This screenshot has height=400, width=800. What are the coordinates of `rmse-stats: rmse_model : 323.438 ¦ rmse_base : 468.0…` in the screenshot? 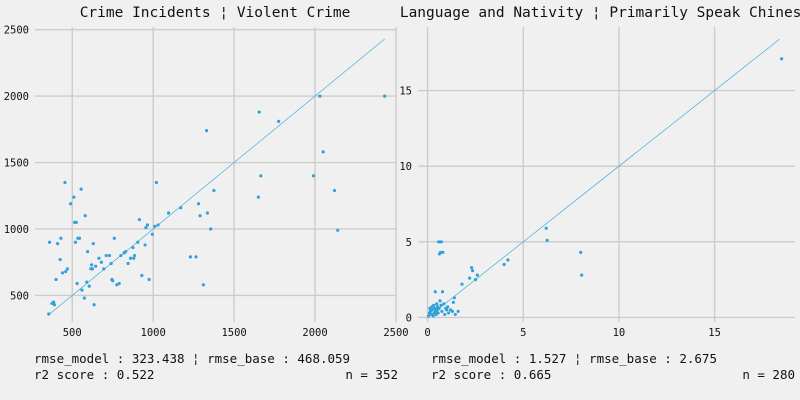 It's located at (192, 358).